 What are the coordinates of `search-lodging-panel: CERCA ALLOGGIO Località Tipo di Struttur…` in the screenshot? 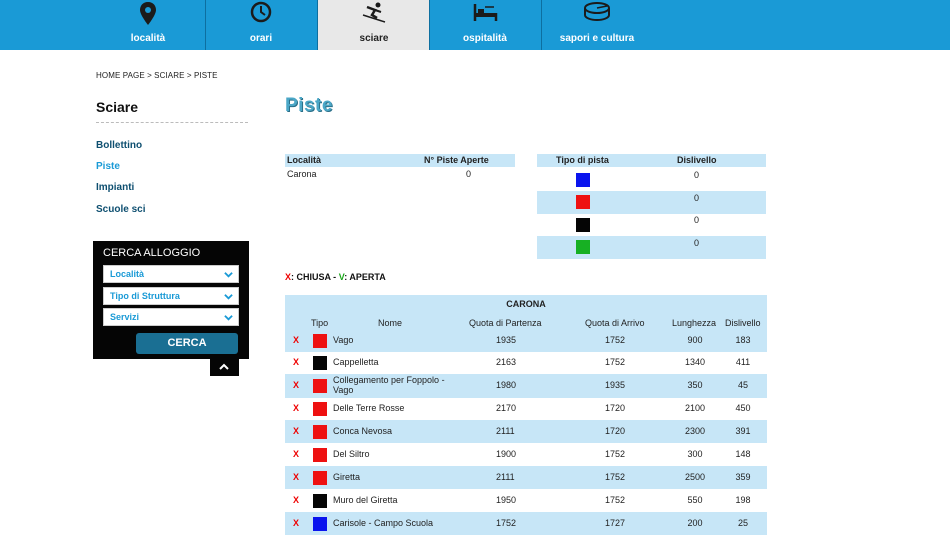 It's located at (171, 300).